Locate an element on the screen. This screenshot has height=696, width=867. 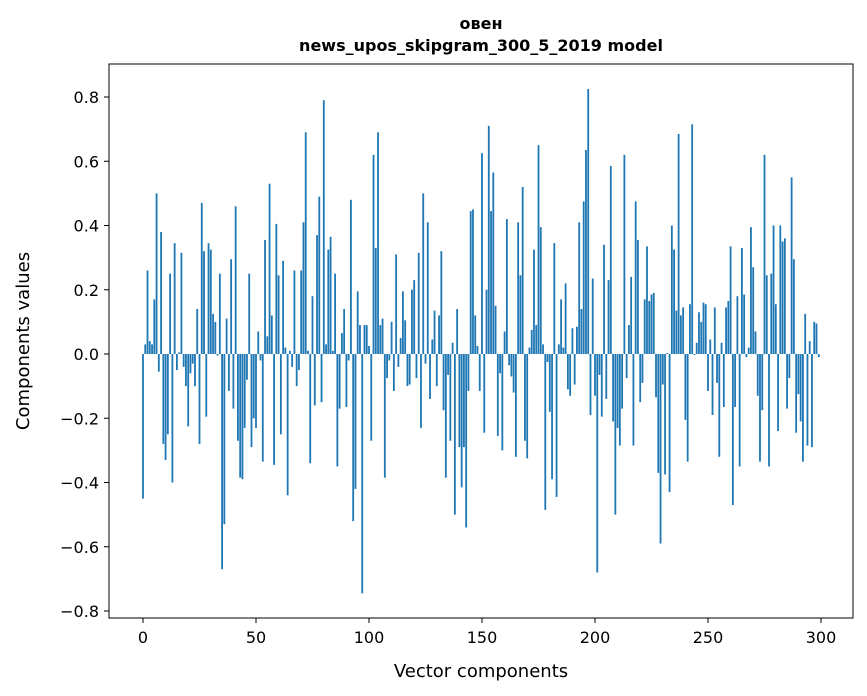
y-tick-label: −0.4 is located at coordinates (79, 483).